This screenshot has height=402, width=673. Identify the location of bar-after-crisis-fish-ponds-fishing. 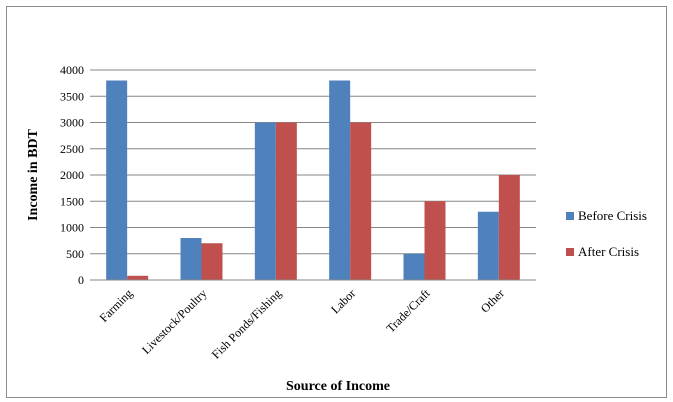
(286, 201).